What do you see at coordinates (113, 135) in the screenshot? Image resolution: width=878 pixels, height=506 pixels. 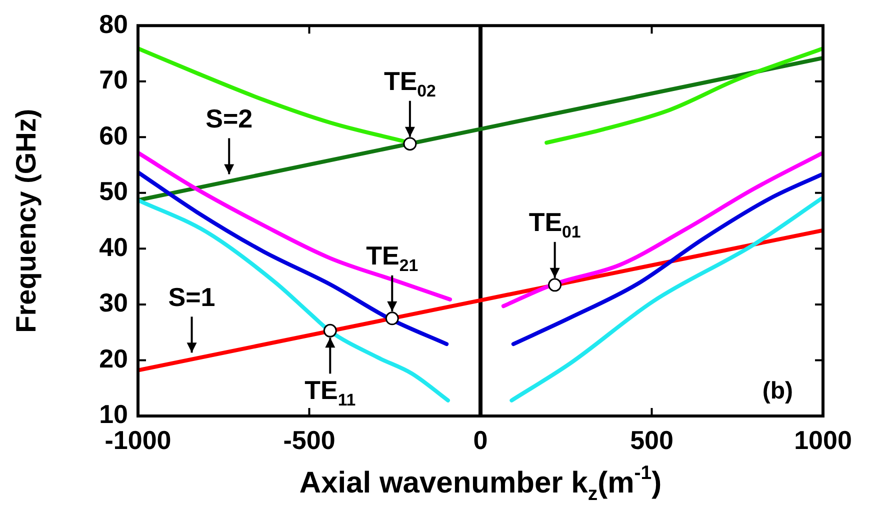 I see `y-tick-label: 60` at bounding box center [113, 135].